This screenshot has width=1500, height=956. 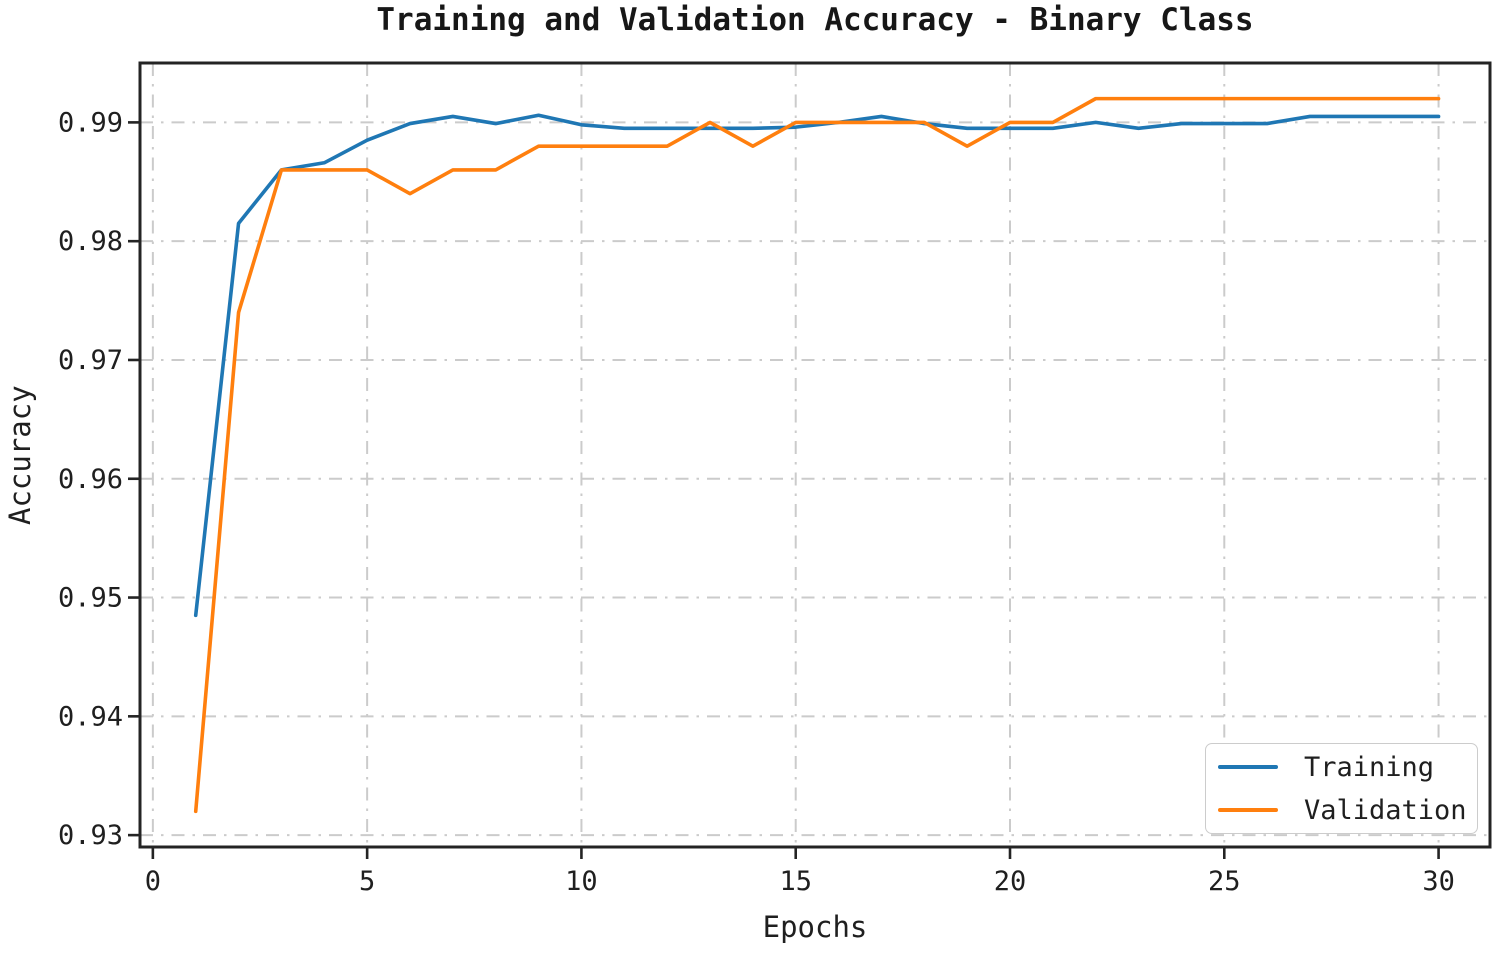 What do you see at coordinates (90, 241) in the screenshot?
I see `y-tick-label: 0.98` at bounding box center [90, 241].